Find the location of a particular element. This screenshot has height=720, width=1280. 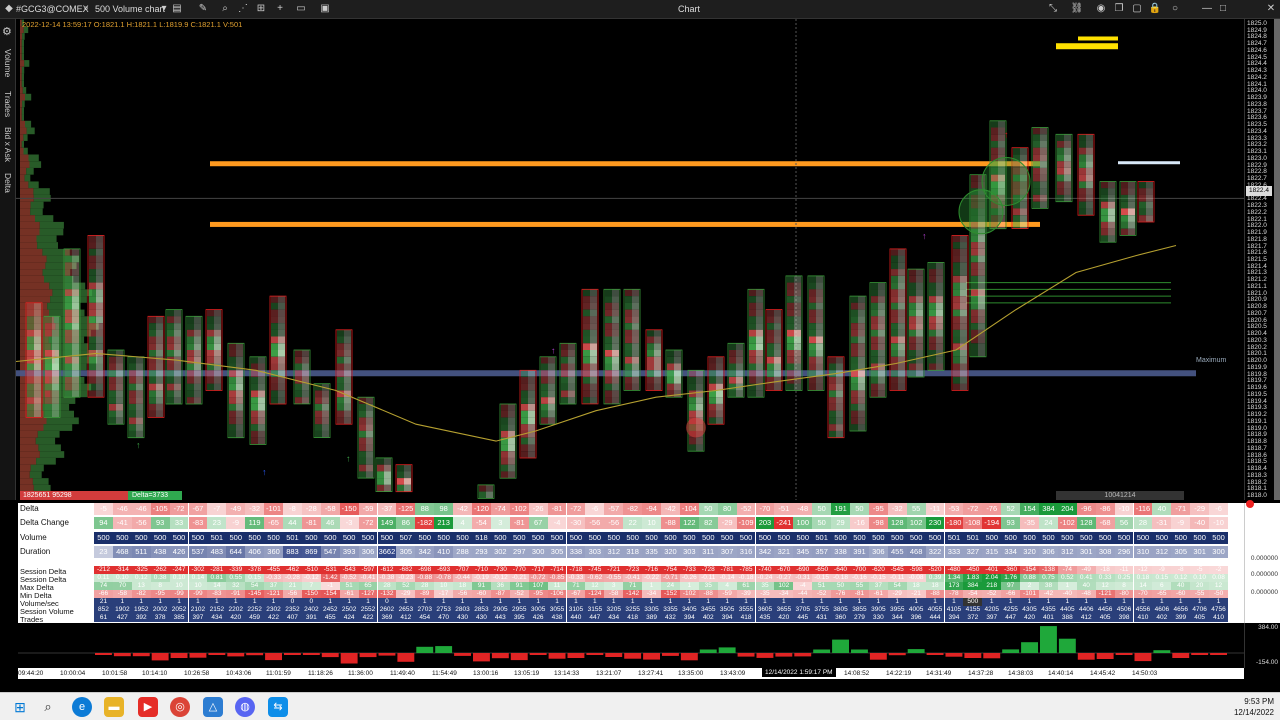

krita-icon: △ is located at coordinates (213, 707).